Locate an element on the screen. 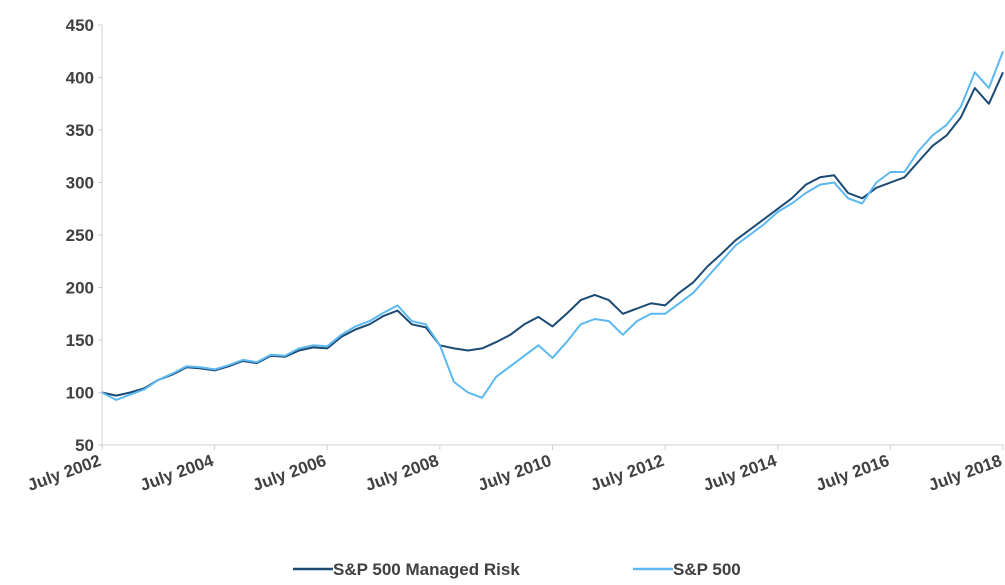 Image resolution: width=1005 pixels, height=585 pixels. y-tick-label: 150 is located at coordinates (80, 340).